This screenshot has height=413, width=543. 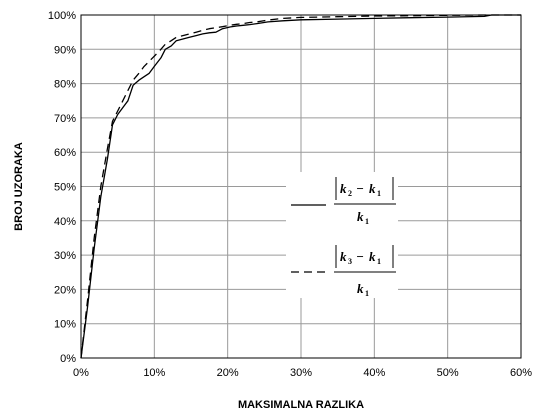 What do you see at coordinates (68, 359) in the screenshot?
I see `y-tick-label: 0%` at bounding box center [68, 359].